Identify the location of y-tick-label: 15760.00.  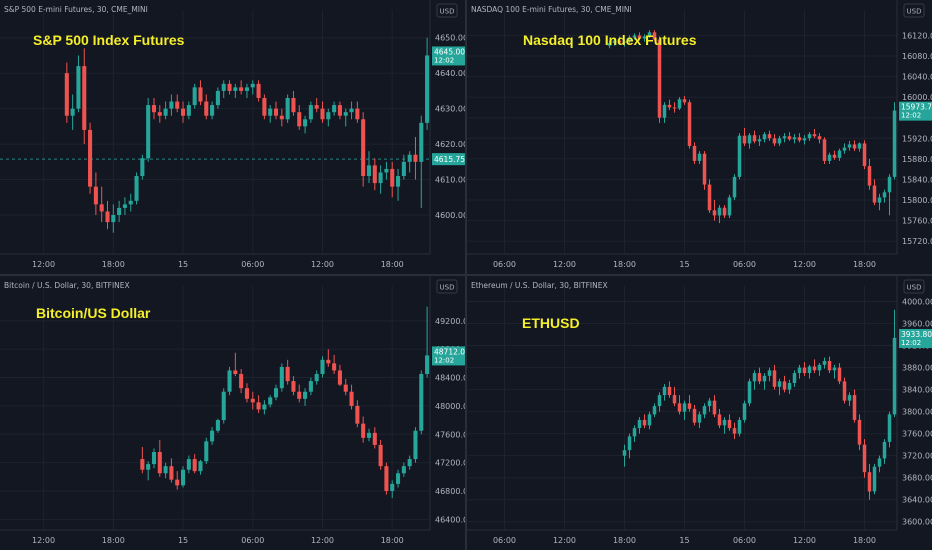
(917, 221).